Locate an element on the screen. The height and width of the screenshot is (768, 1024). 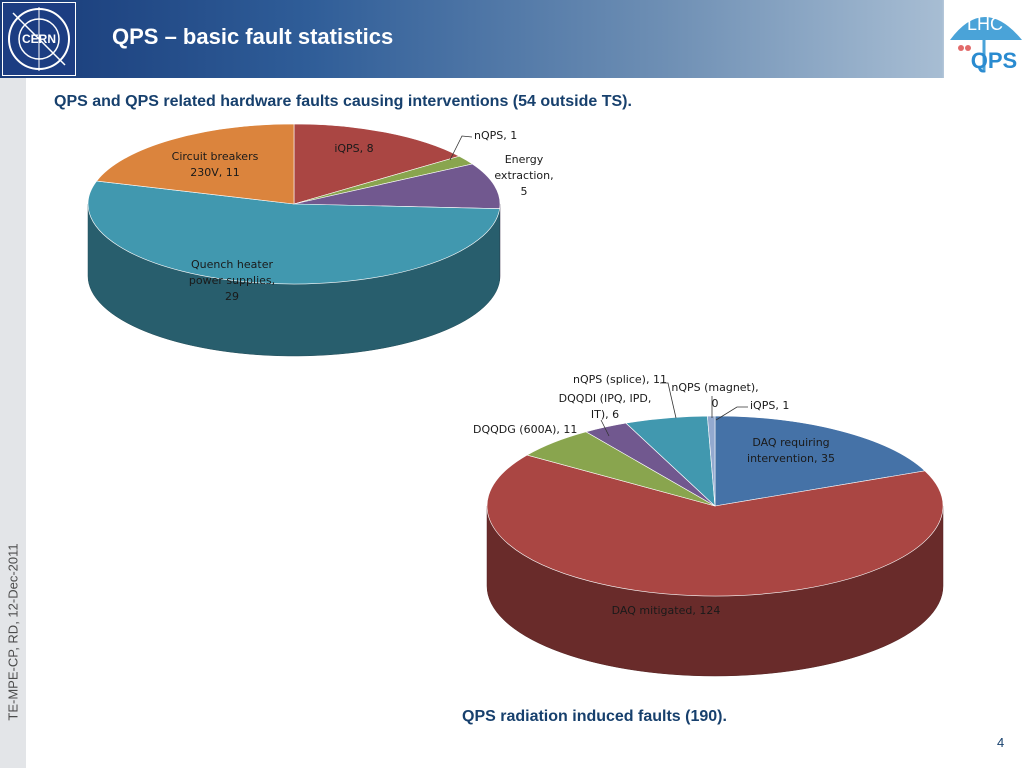
chart-1-data-label: extraction, is located at coordinates (523, 175).